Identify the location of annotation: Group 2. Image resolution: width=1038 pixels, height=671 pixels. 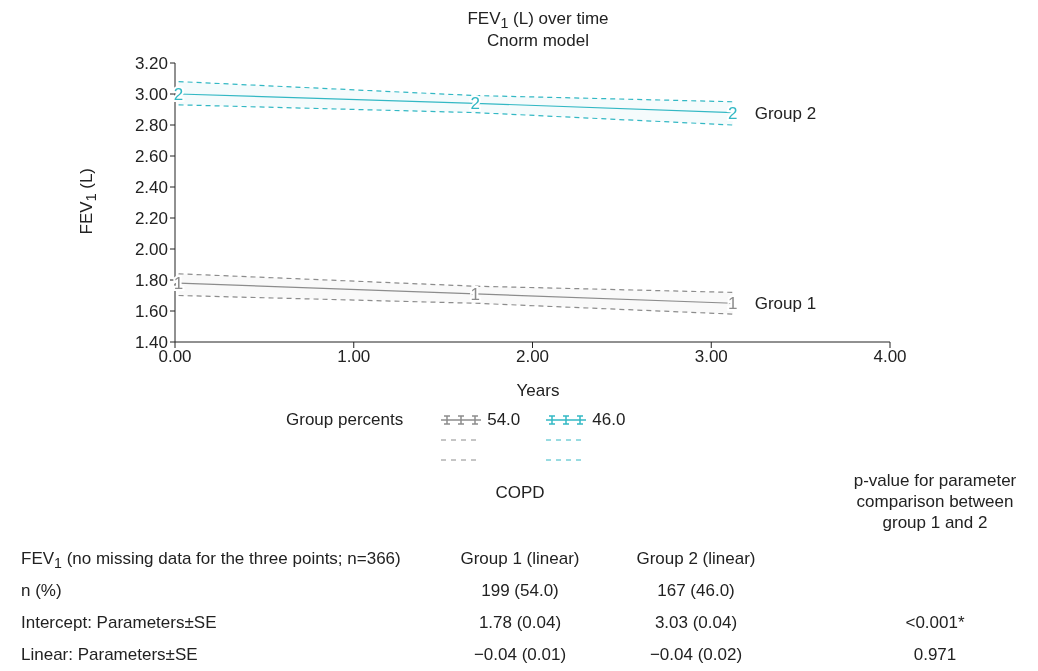
(785, 113).